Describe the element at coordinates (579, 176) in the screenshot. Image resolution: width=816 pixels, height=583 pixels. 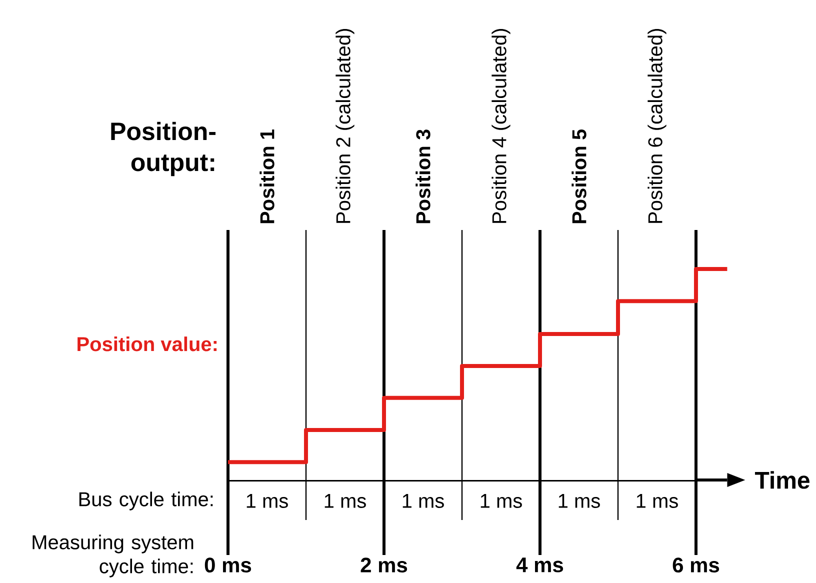
I see `band-label: Position 5` at that location.